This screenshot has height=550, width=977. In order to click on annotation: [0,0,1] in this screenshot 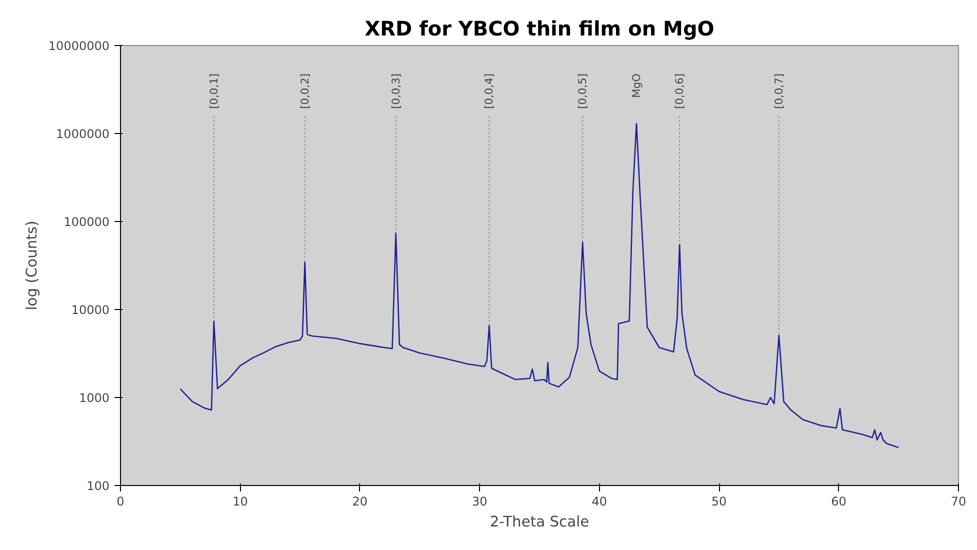, I will do `click(213, 91)`.